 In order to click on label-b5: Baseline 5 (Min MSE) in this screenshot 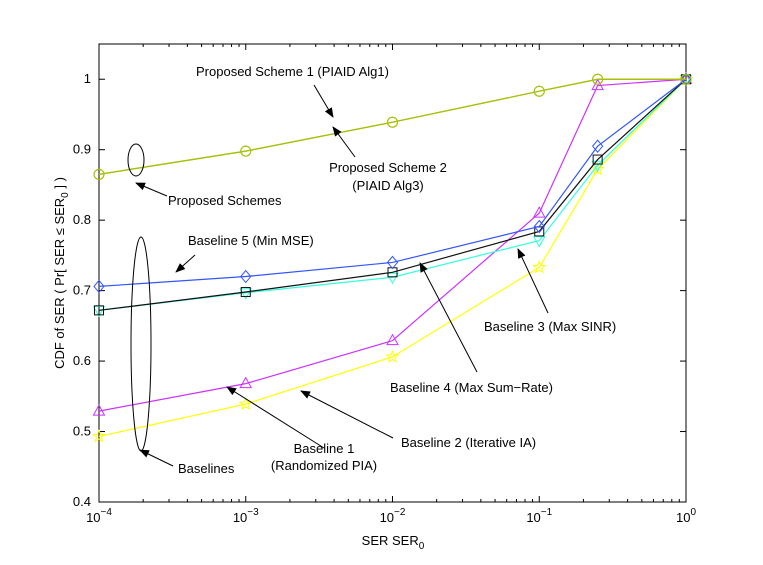, I will do `click(251, 240)`.